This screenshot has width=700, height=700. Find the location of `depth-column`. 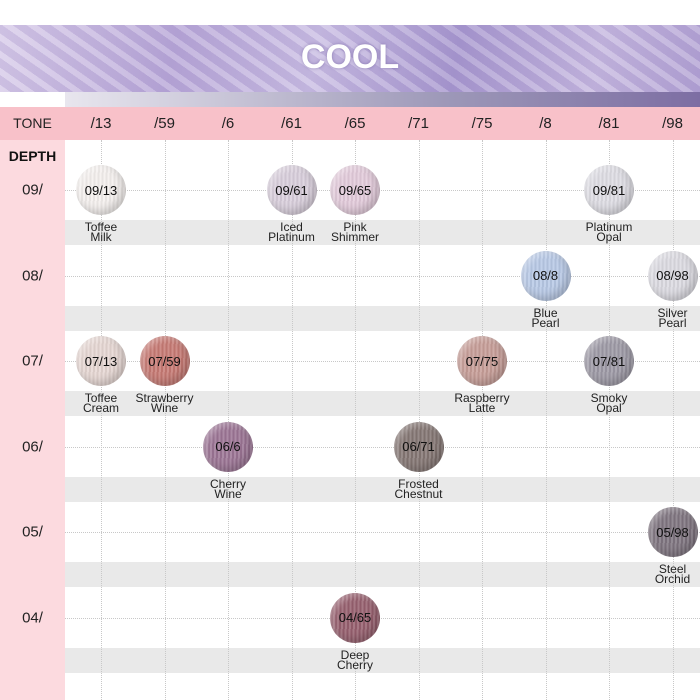

depth-column is located at coordinates (32, 420).